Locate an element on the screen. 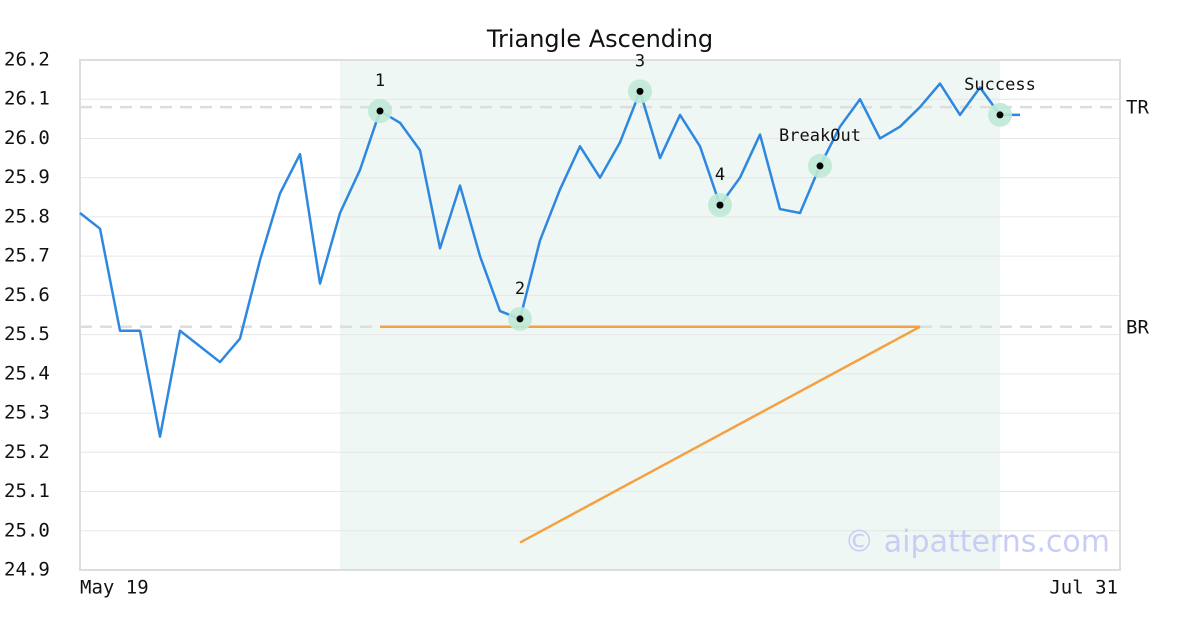 This screenshot has height=630, width=1200. y-tick-label: 25.7 is located at coordinates (27, 256).